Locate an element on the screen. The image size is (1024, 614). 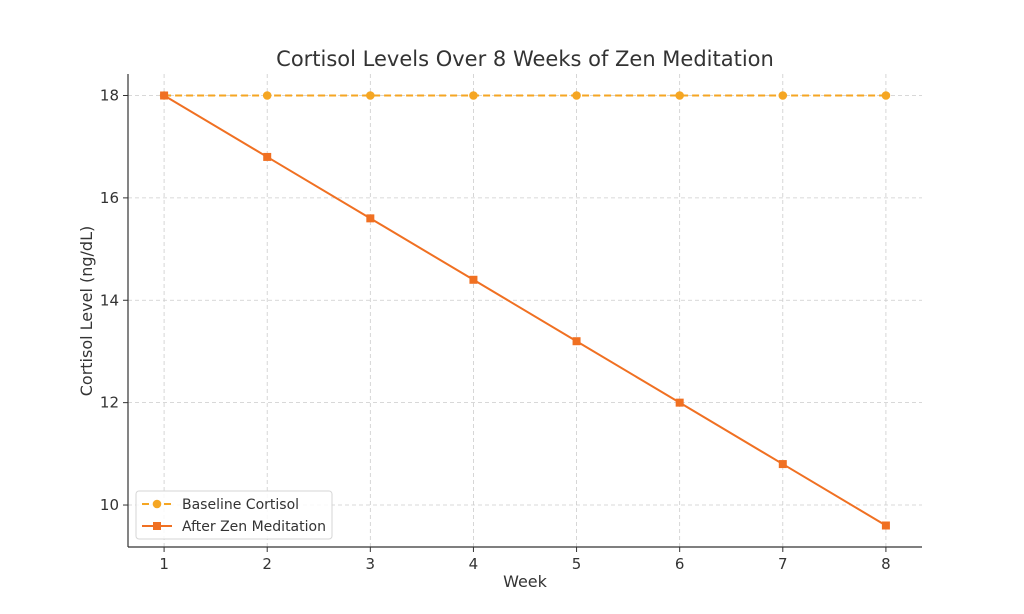
legend: Baseline Cortisol After Zen Meditation is located at coordinates (234, 515).